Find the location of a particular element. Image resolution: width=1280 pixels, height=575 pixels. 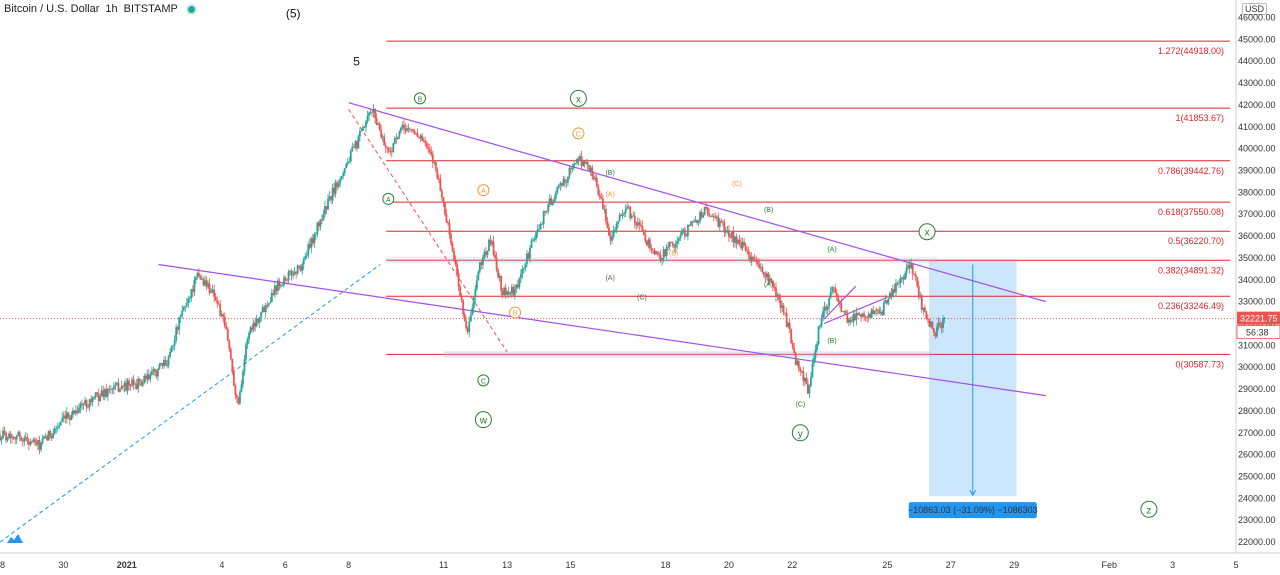

time-tick-label: 3 is located at coordinates (1172, 565).